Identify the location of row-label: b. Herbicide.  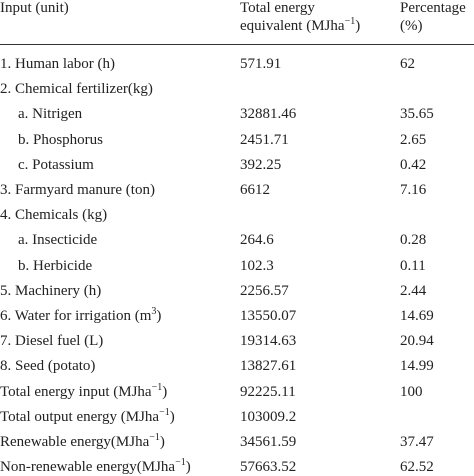
(55, 266).